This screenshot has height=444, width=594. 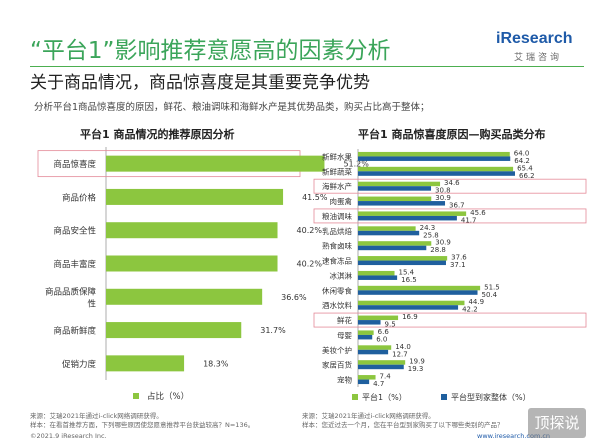 What do you see at coordinates (341, 275) in the screenshot?
I see `category-label: 冰淇淋` at bounding box center [341, 275].